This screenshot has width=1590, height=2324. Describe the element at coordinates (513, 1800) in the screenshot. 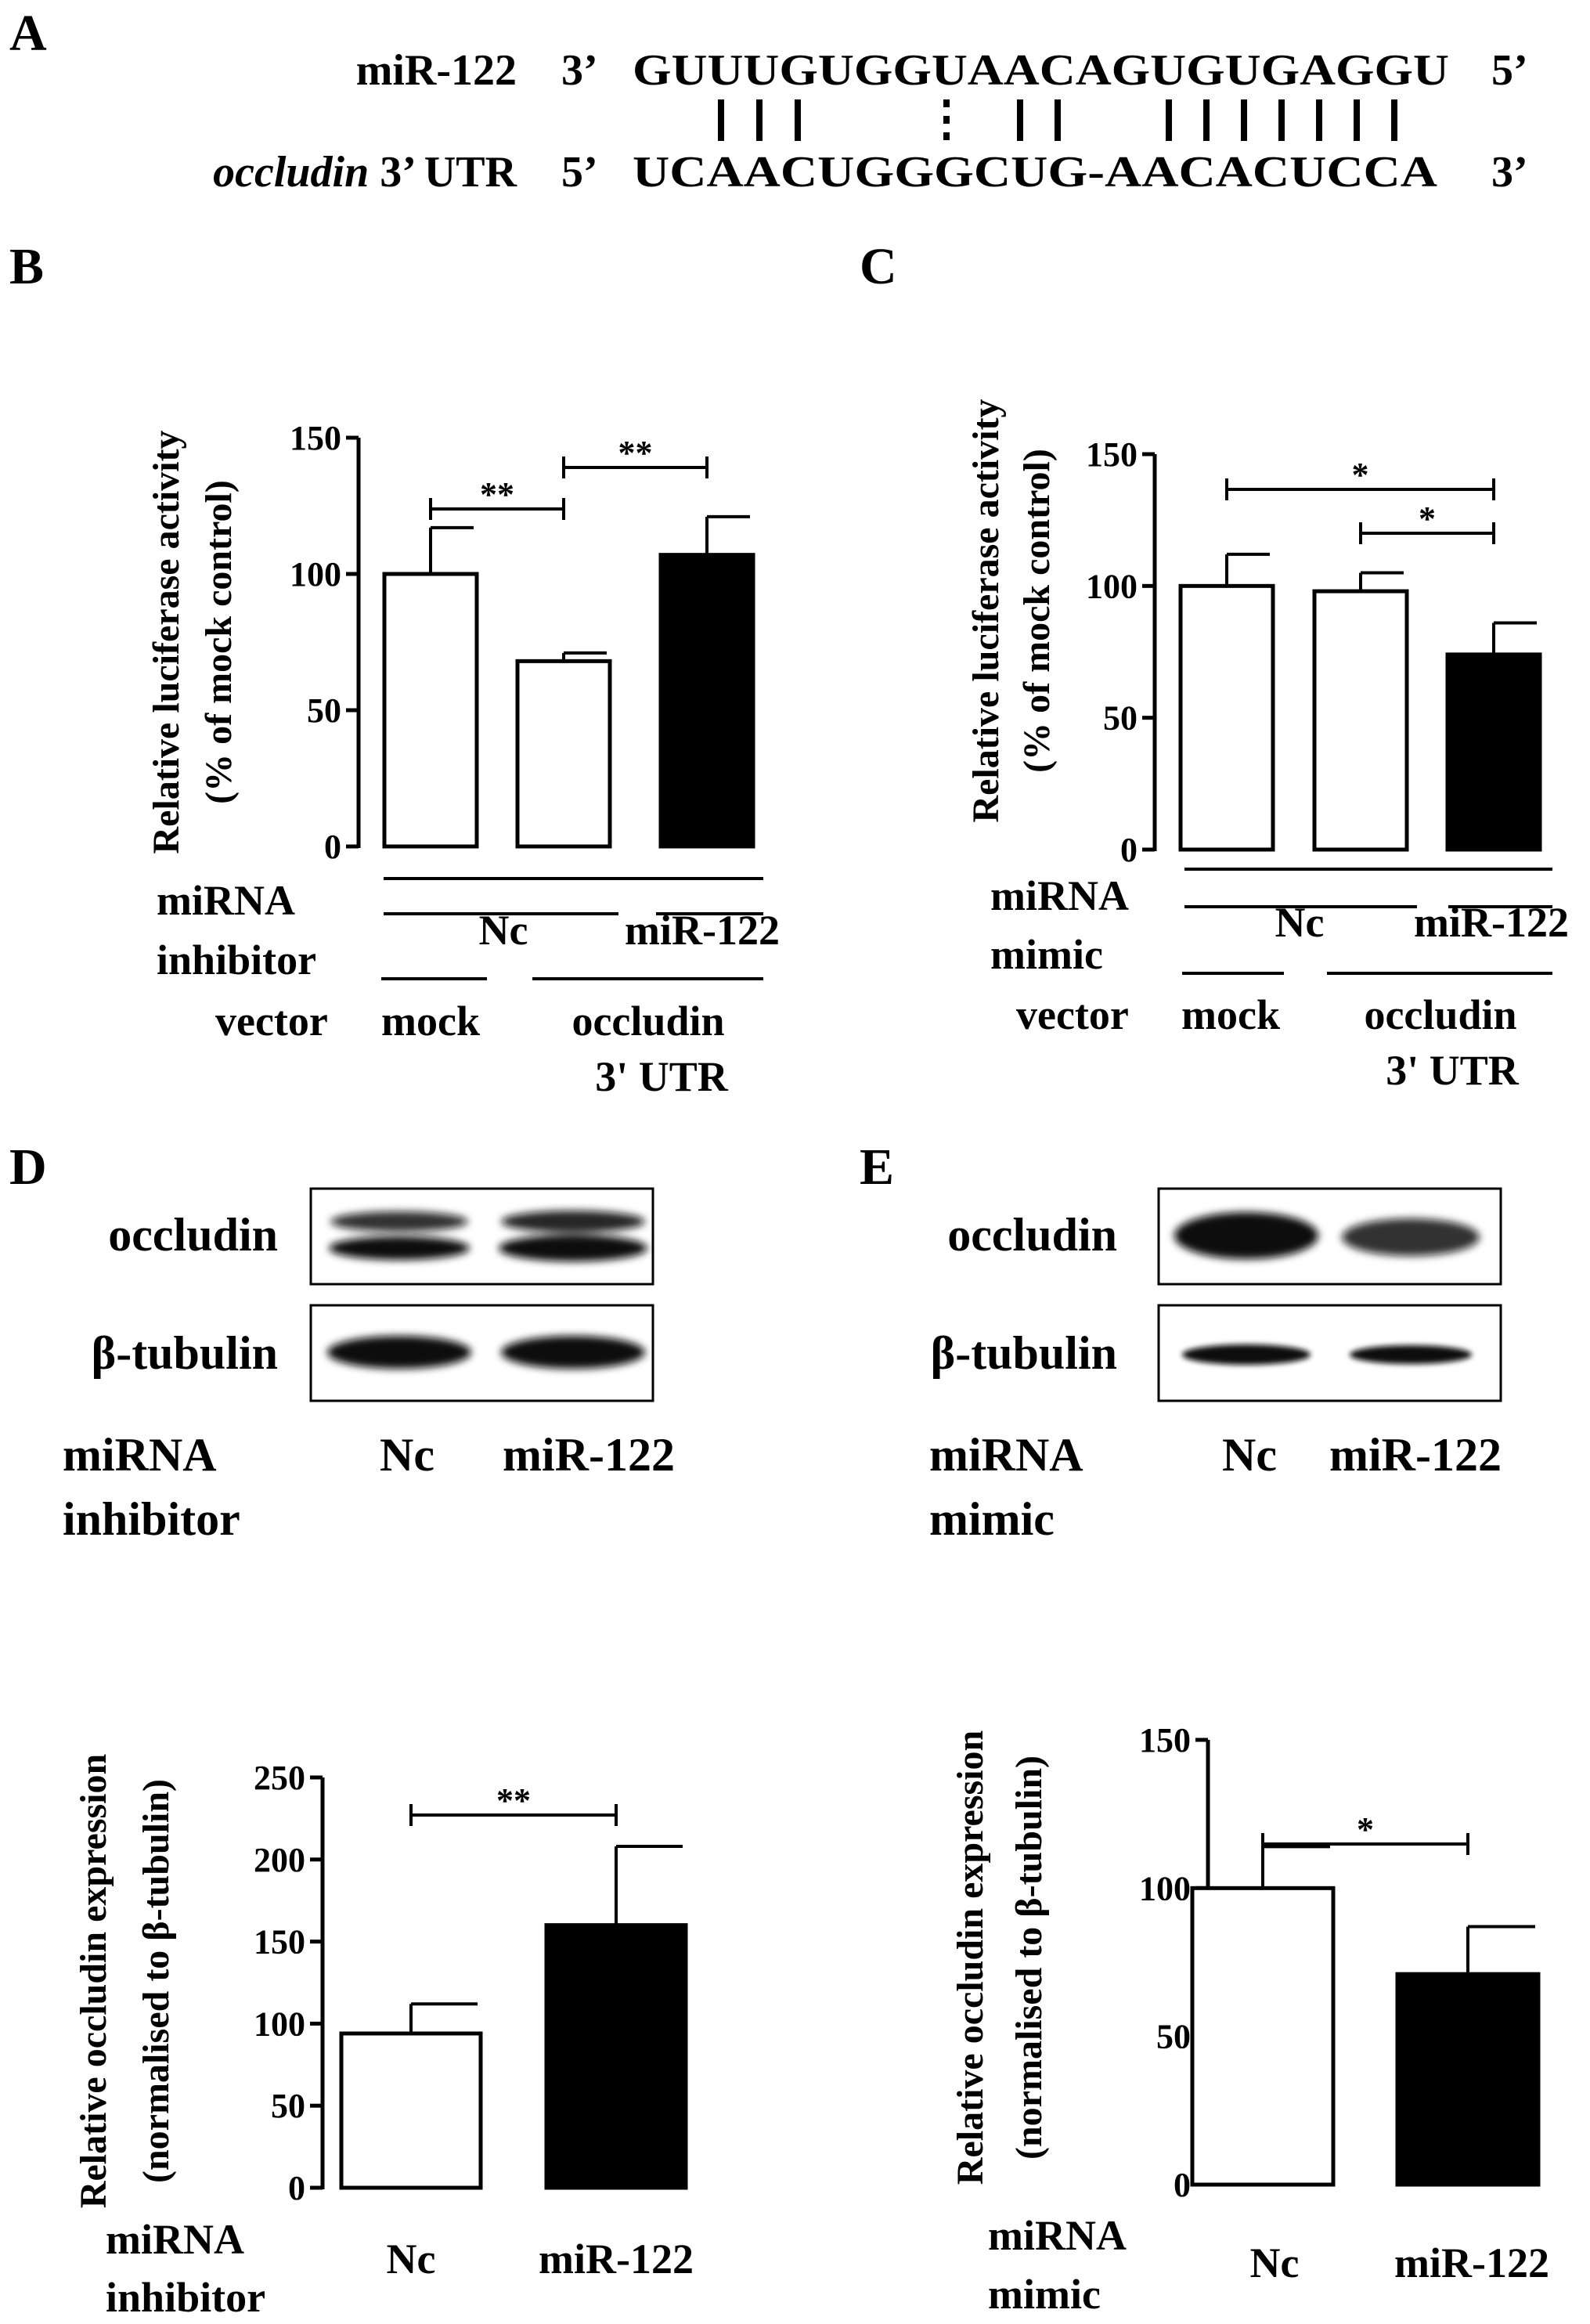

I see `d-significance-stars: **` at that location.